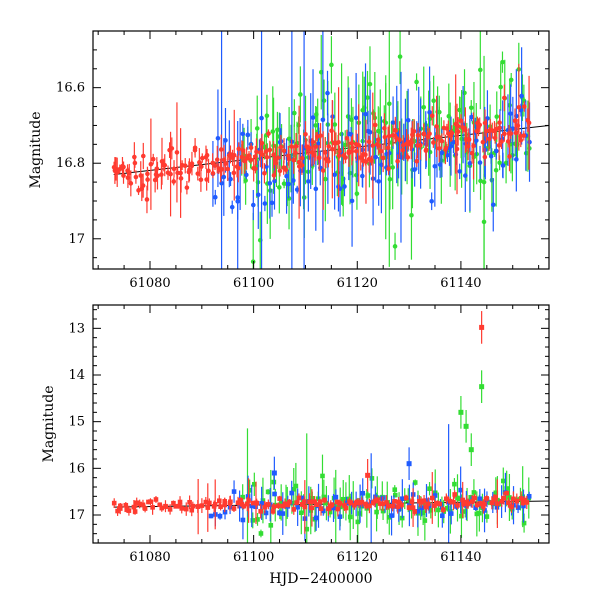 The height and width of the screenshot is (600, 600). I want to click on bottom-y-axis-title: Magnitude, so click(49, 423).